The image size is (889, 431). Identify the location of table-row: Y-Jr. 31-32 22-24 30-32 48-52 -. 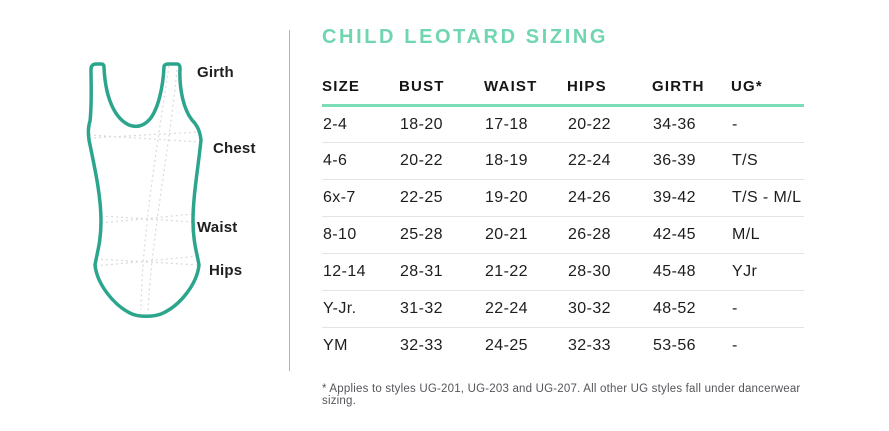
(563, 309).